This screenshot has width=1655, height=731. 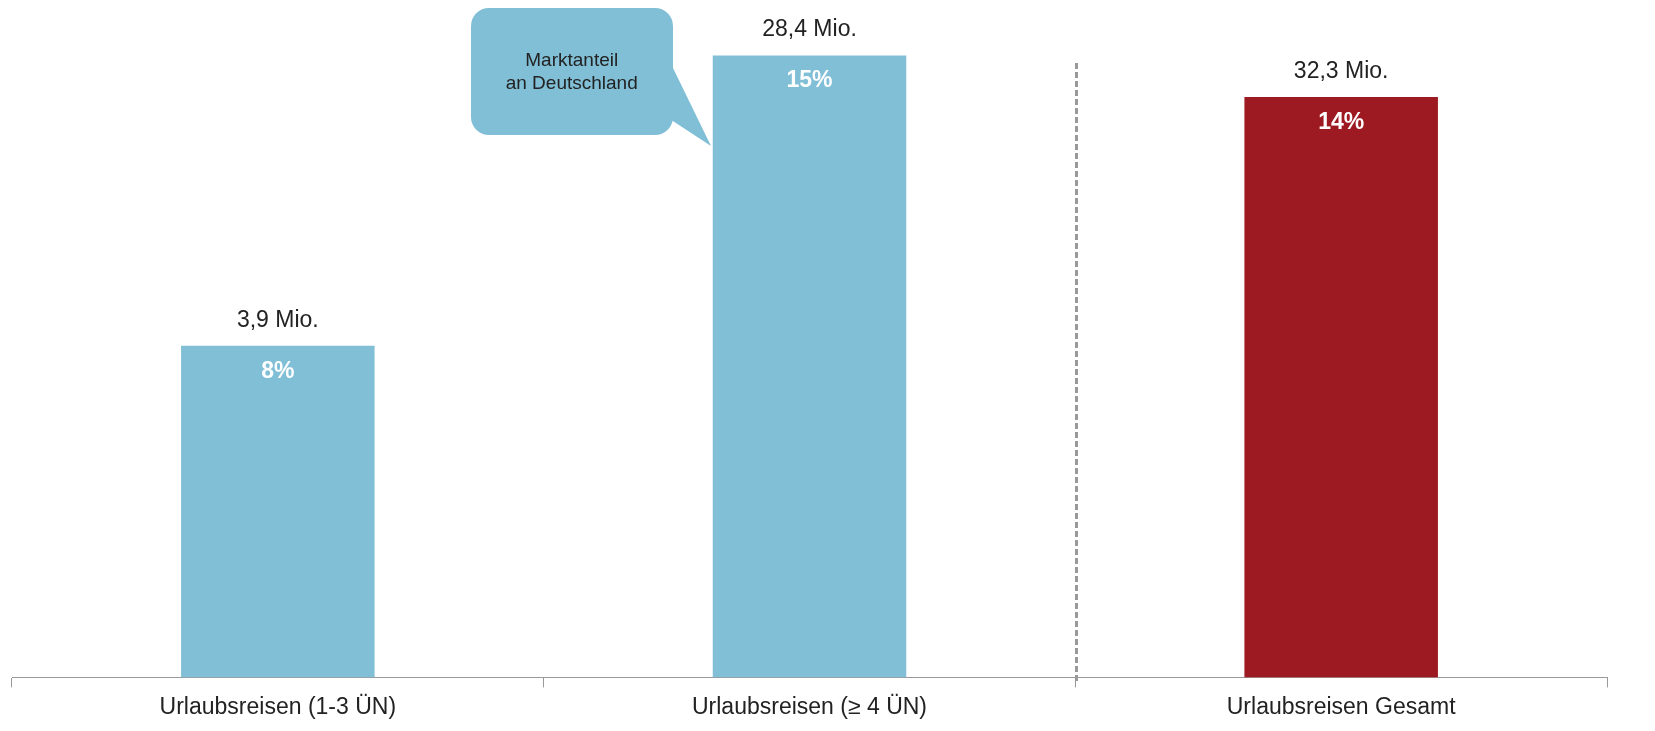 What do you see at coordinates (1341, 69) in the screenshot?
I see `annotation: 32,3 Mio.` at bounding box center [1341, 69].